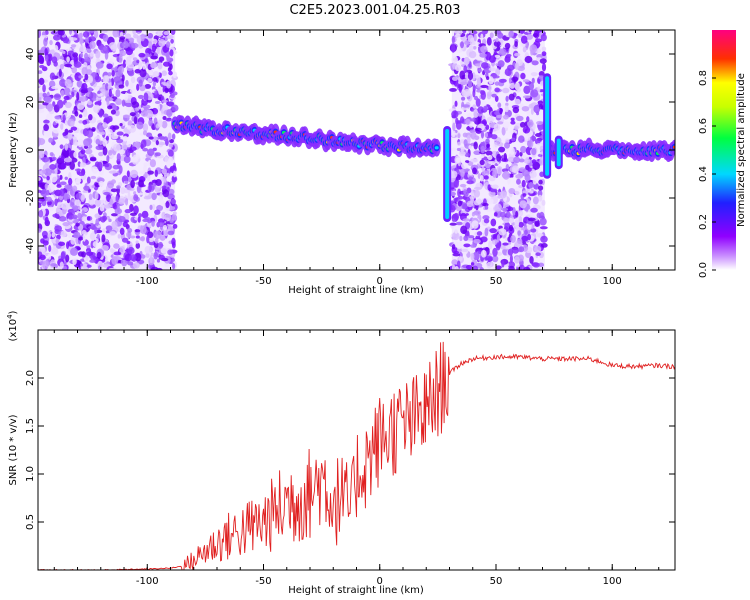 The width and height of the screenshot is (750, 600). I want to click on snr-scale-close: ), so click(13, 312).